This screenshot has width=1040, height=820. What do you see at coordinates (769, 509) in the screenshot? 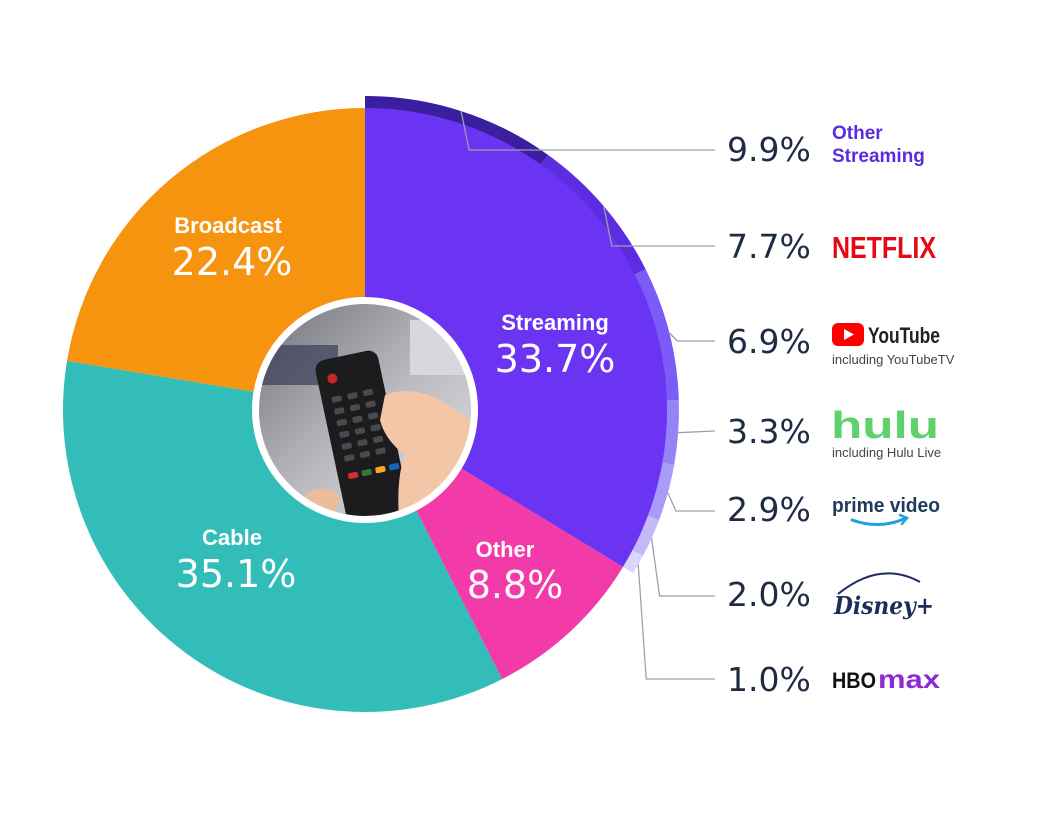
I see `prime-pct: 2.9%` at bounding box center [769, 509].